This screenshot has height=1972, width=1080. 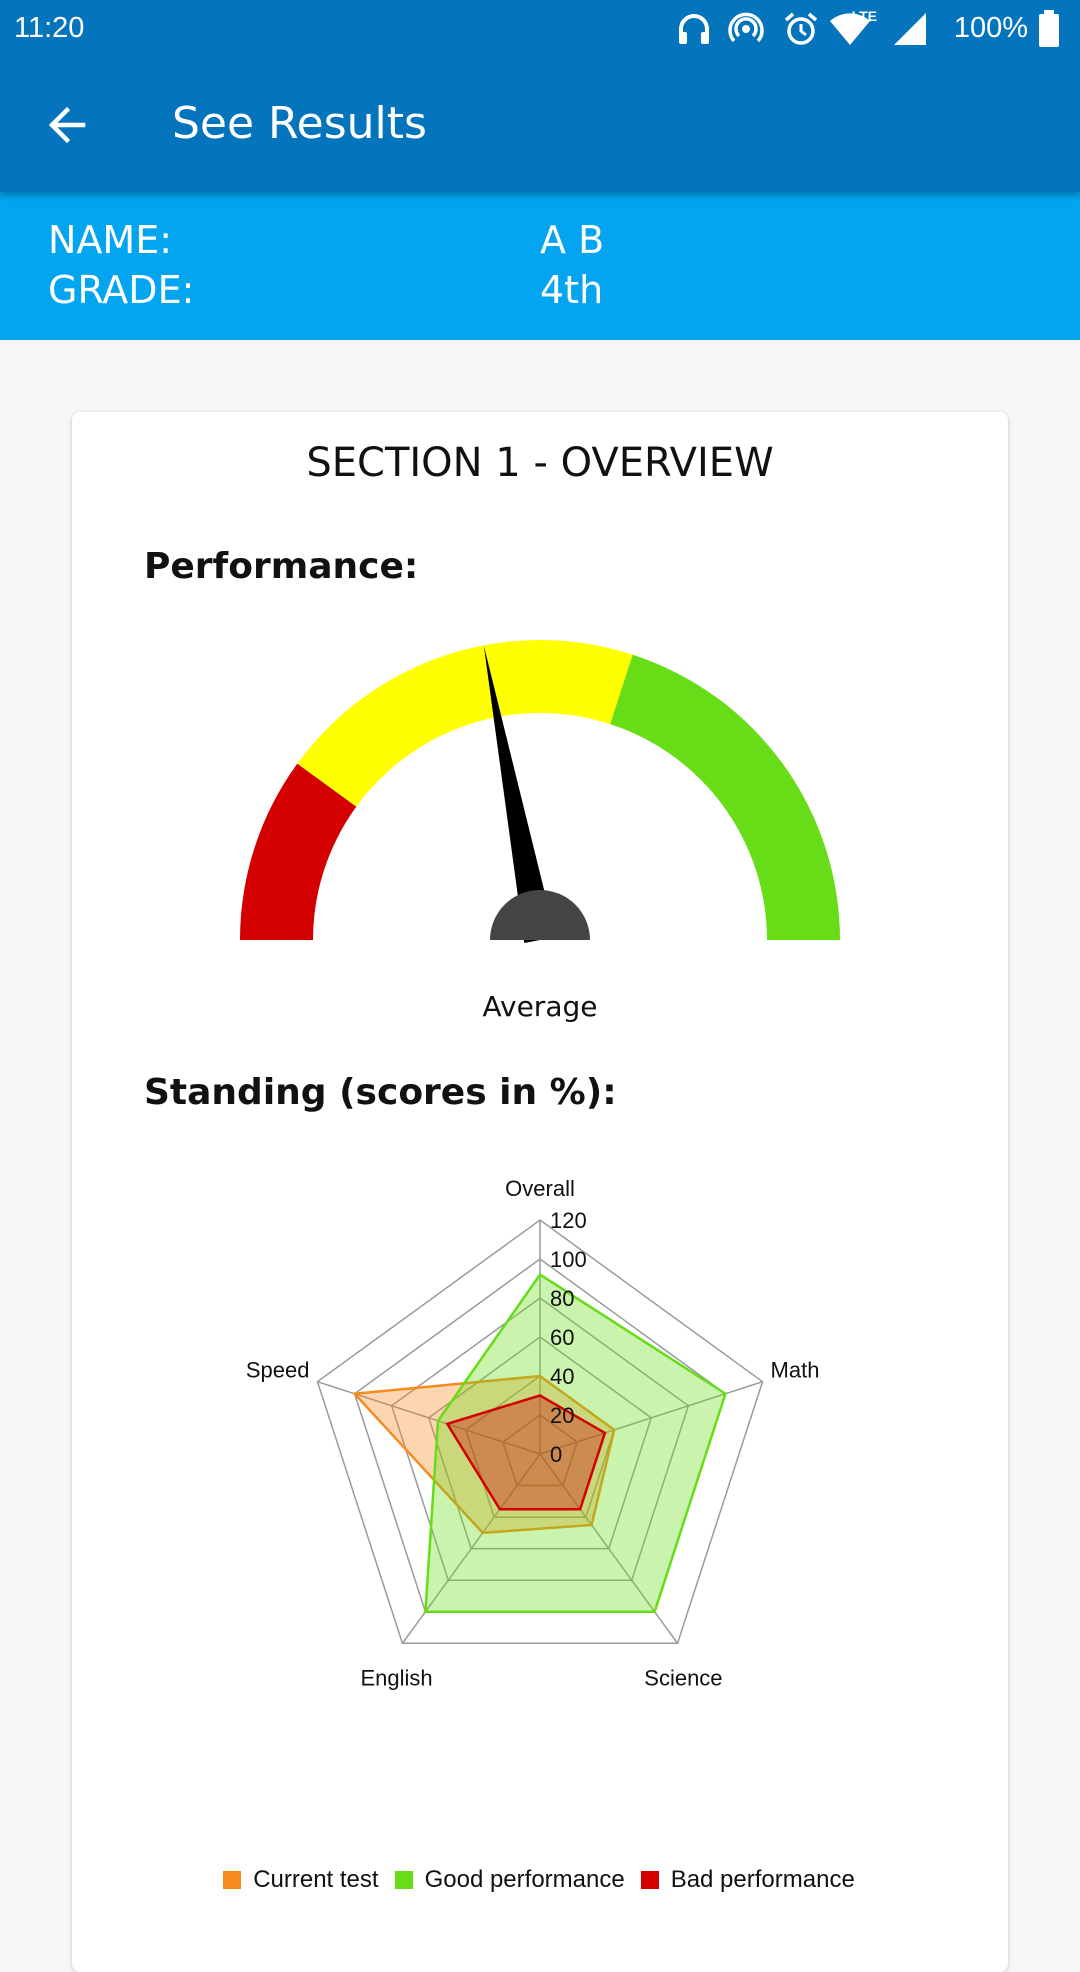 What do you see at coordinates (110, 240) in the screenshot?
I see `name-label: NAME:` at bounding box center [110, 240].